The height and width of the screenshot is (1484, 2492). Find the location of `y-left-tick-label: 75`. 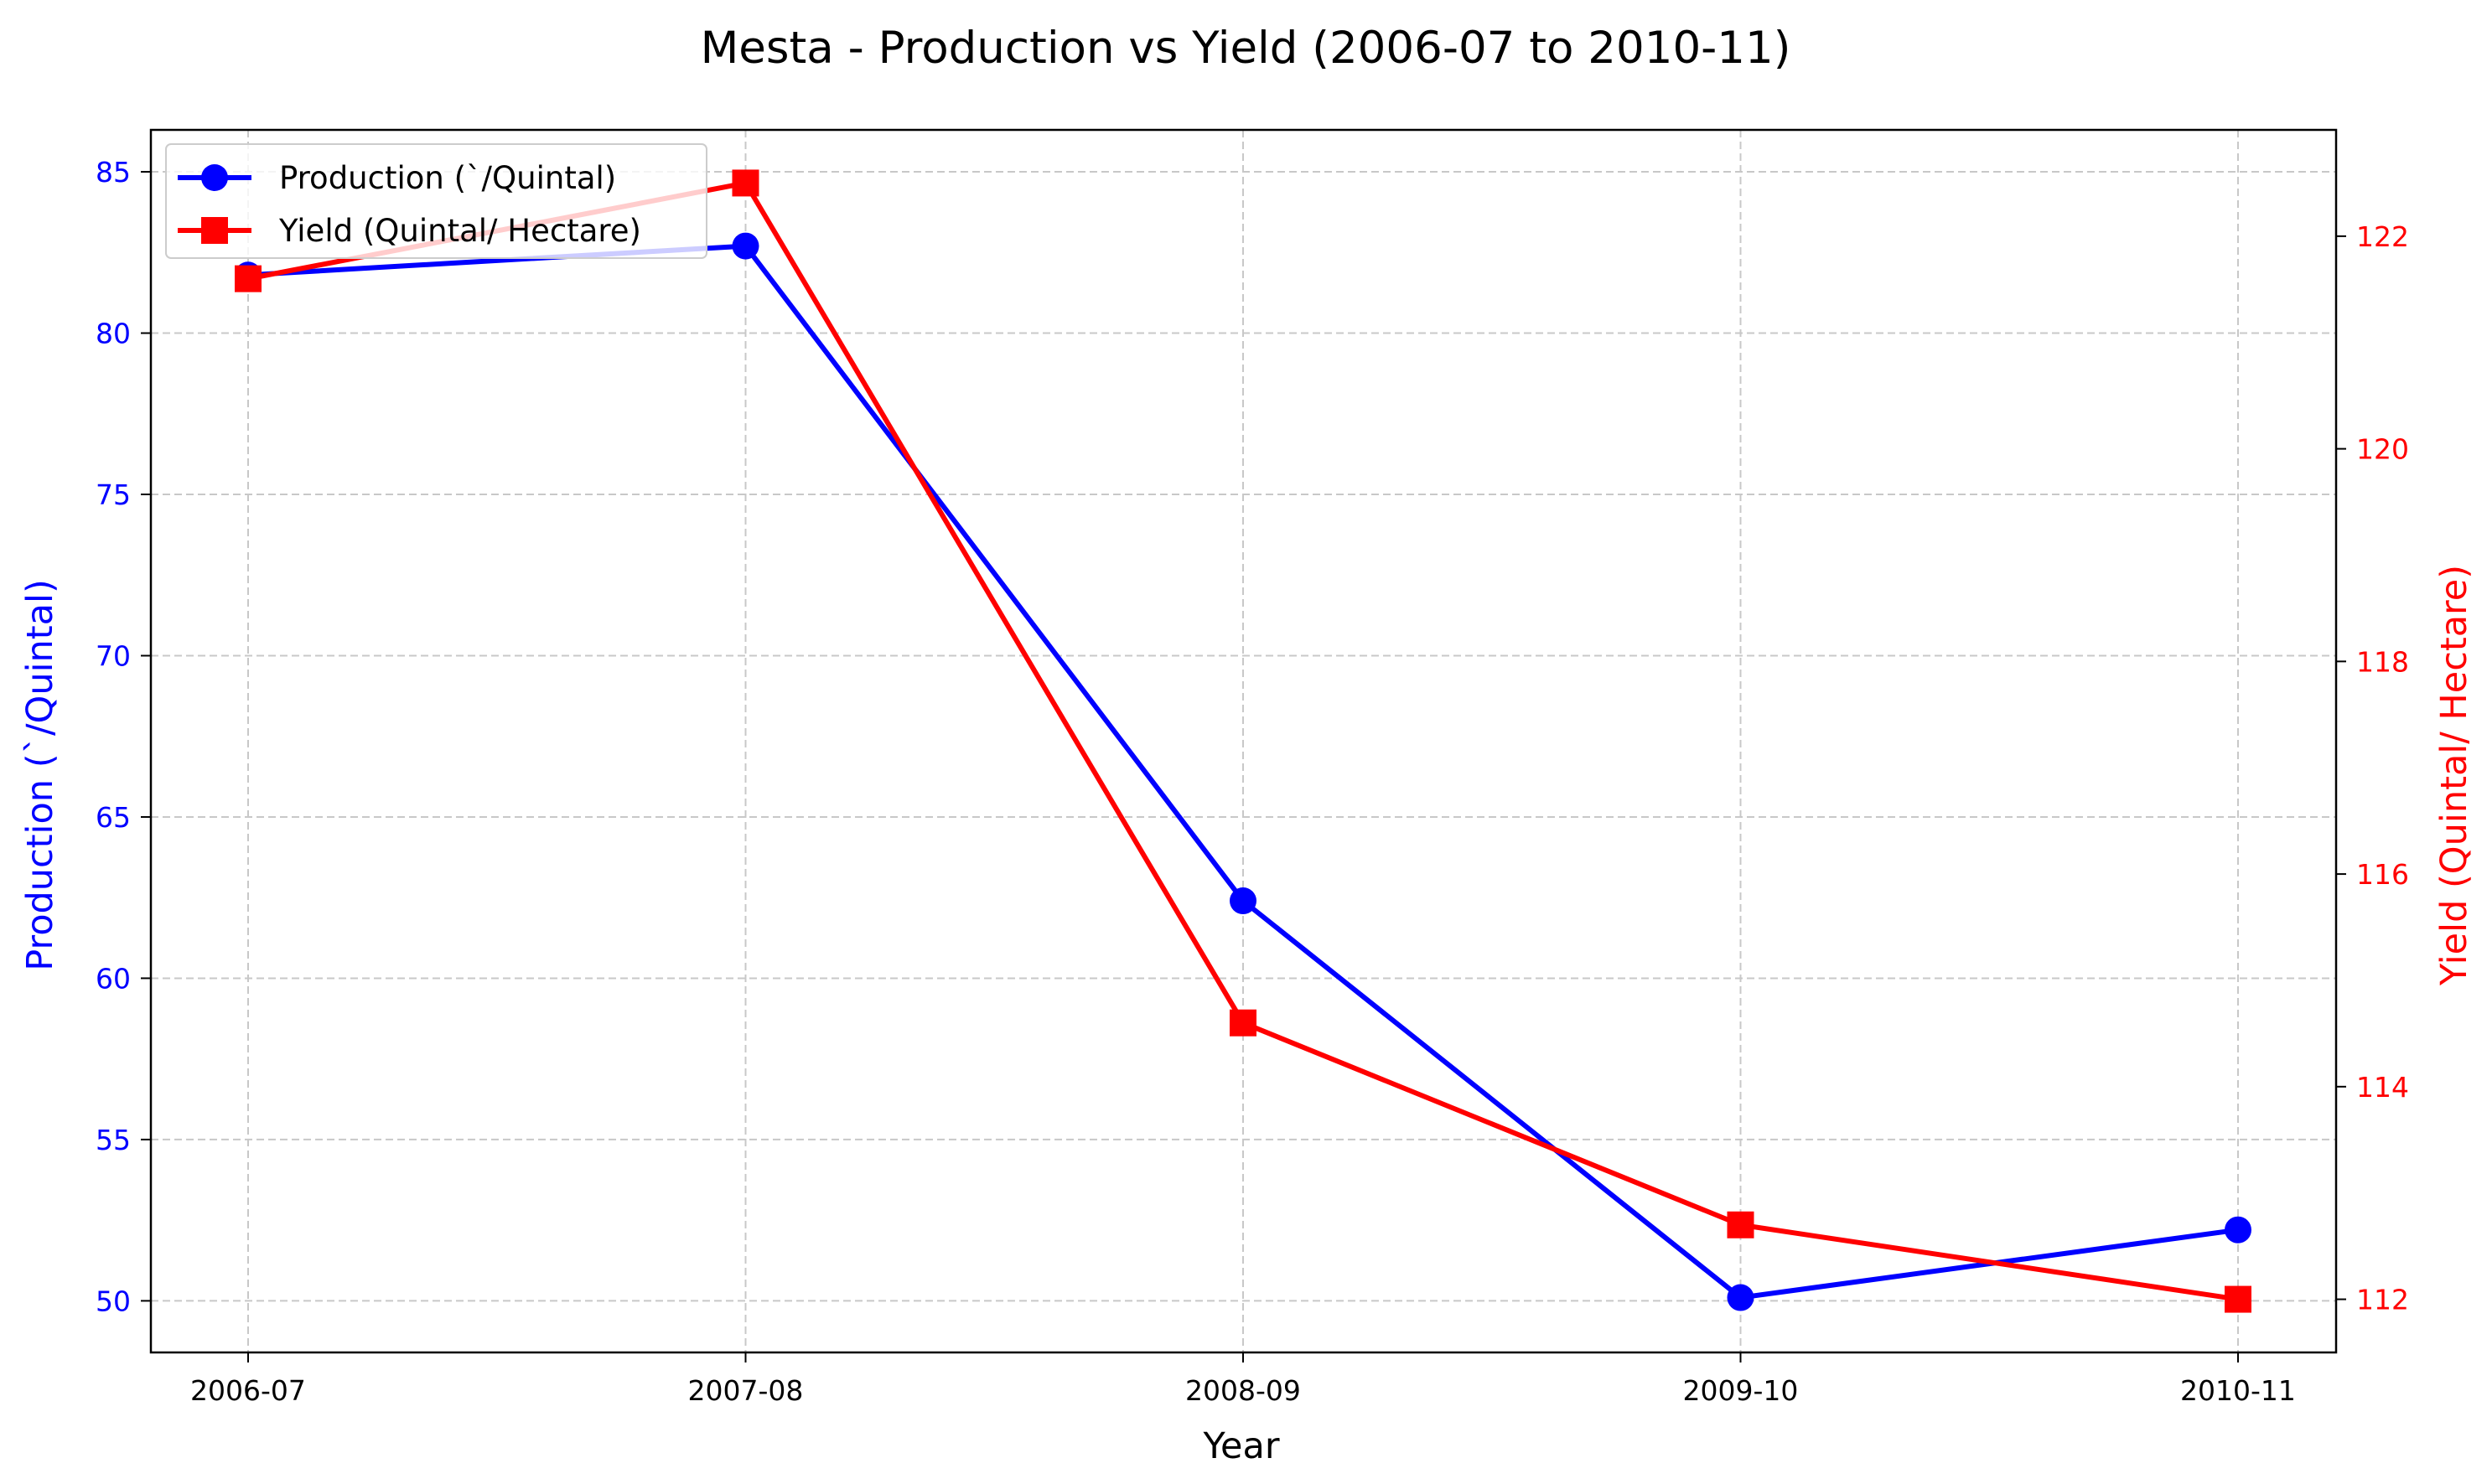

y-left-tick-label: 75 is located at coordinates (113, 495).